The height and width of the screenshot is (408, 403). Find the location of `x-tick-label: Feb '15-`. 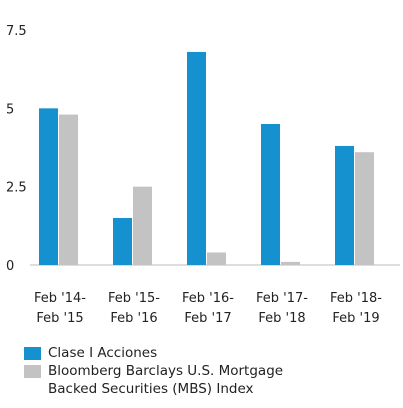

x-tick-label: Feb '15- is located at coordinates (134, 298).